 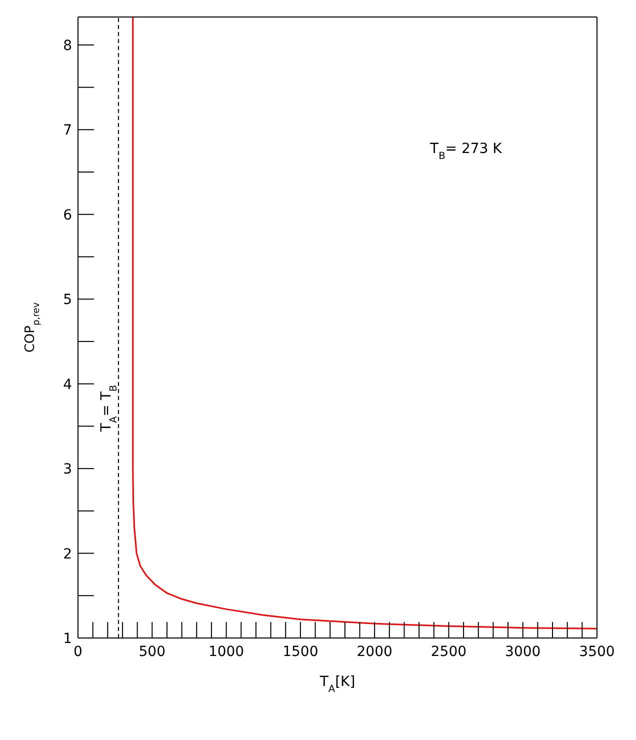 I want to click on y-tick-label: 7, so click(x=67, y=130).